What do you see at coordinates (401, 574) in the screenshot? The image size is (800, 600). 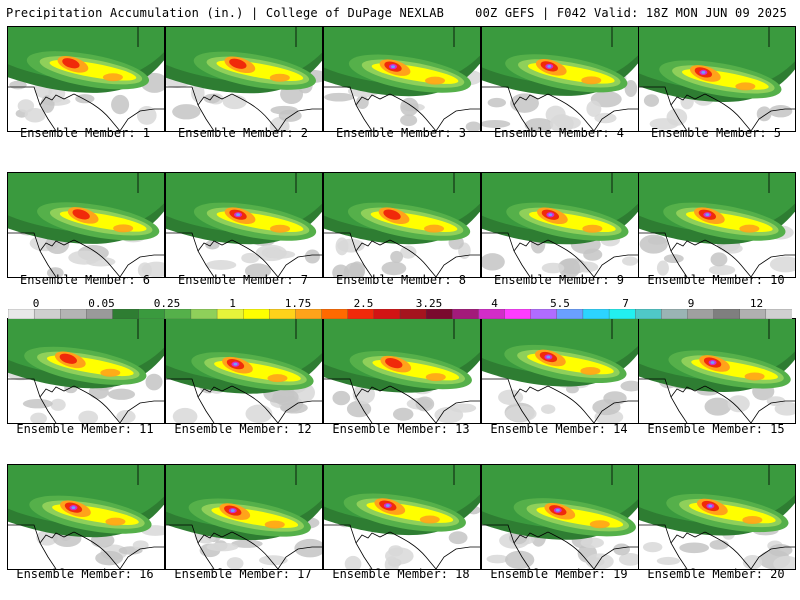 I see `ensemble-member-caption: Ensemble Member: 18` at bounding box center [401, 574].